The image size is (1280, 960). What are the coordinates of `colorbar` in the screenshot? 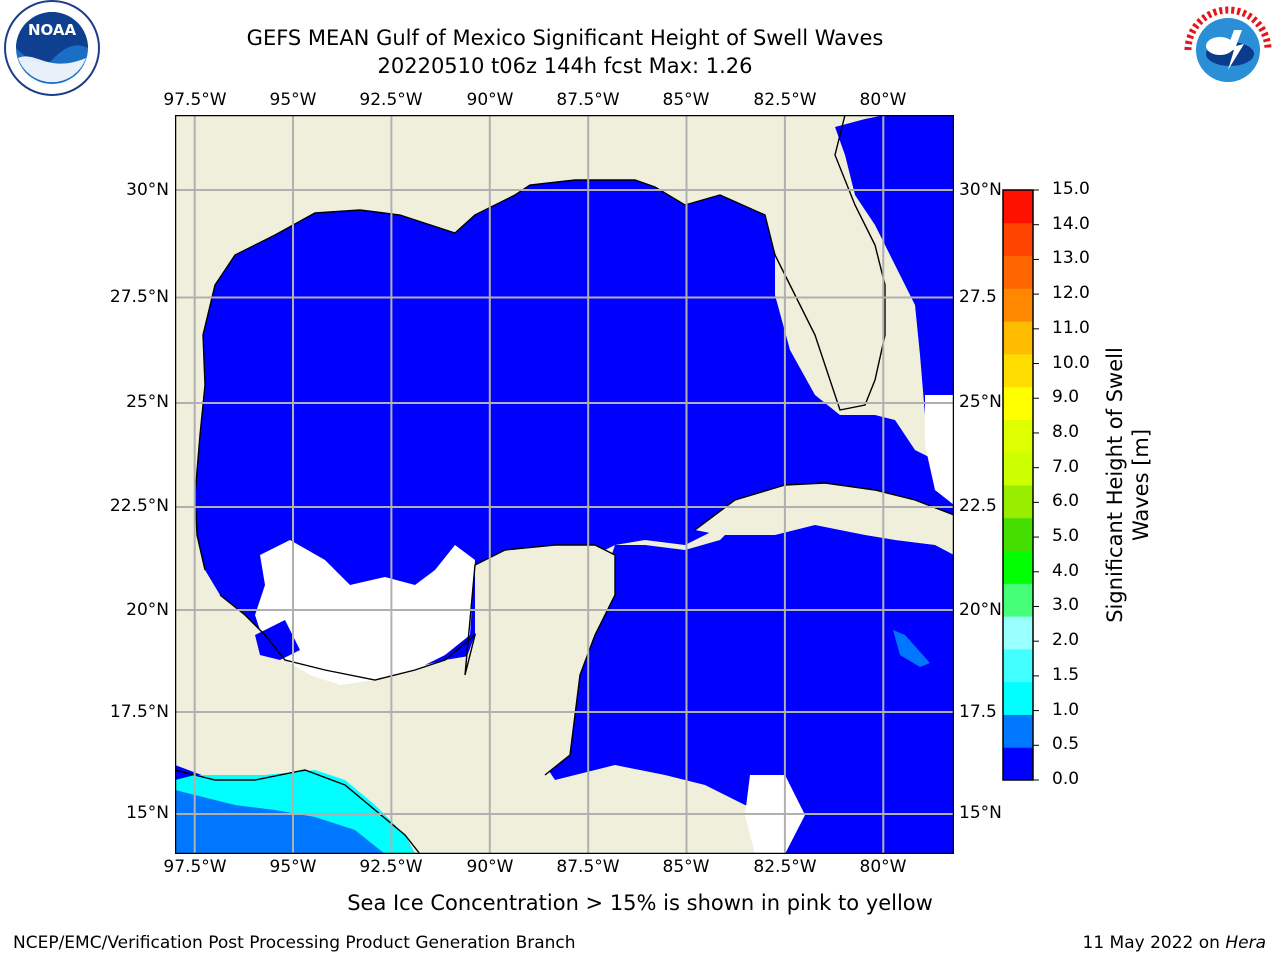 It's located at (1020, 485).